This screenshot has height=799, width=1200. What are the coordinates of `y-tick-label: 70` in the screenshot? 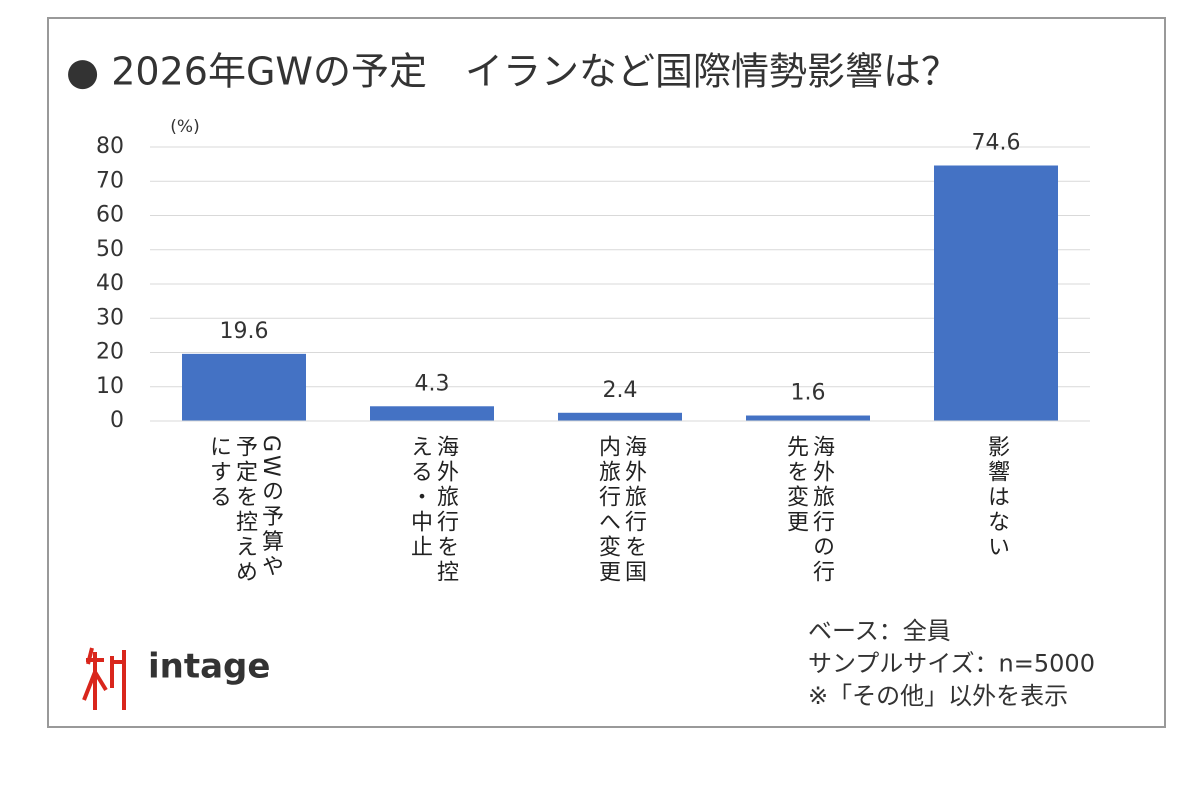 It's located at (110, 180).